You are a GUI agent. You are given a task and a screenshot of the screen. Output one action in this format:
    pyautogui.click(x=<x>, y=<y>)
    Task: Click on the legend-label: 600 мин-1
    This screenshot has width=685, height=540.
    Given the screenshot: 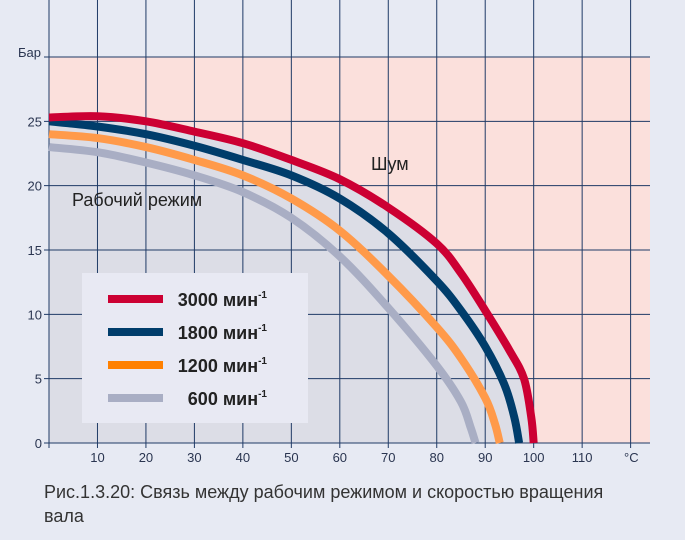 What is the action you would take?
    pyautogui.click(x=228, y=399)
    